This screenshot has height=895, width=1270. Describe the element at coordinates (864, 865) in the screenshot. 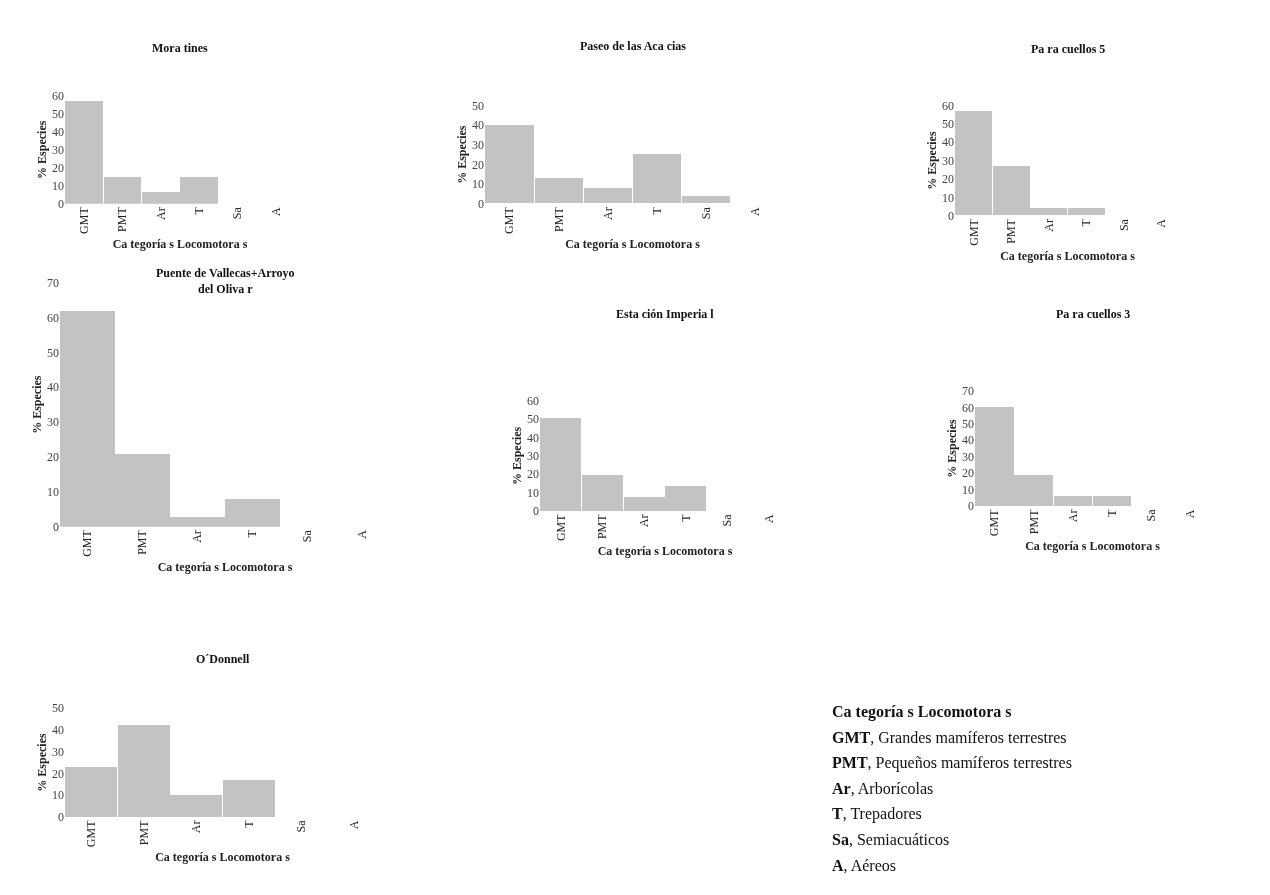

I see `text: A, Aéreos` at that location.